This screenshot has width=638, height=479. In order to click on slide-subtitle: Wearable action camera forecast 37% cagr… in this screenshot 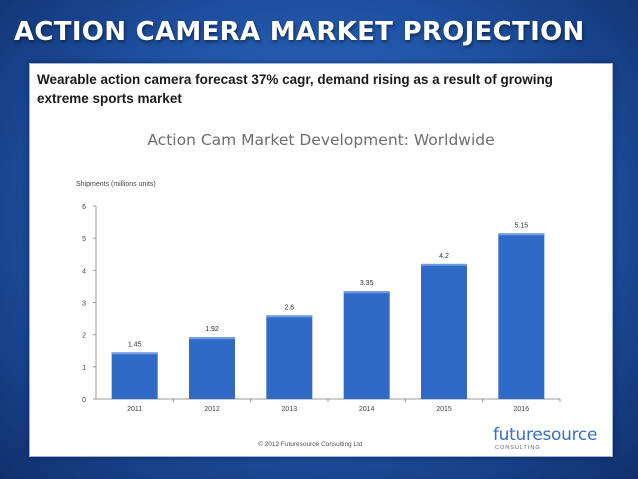, I will do `click(295, 89)`.